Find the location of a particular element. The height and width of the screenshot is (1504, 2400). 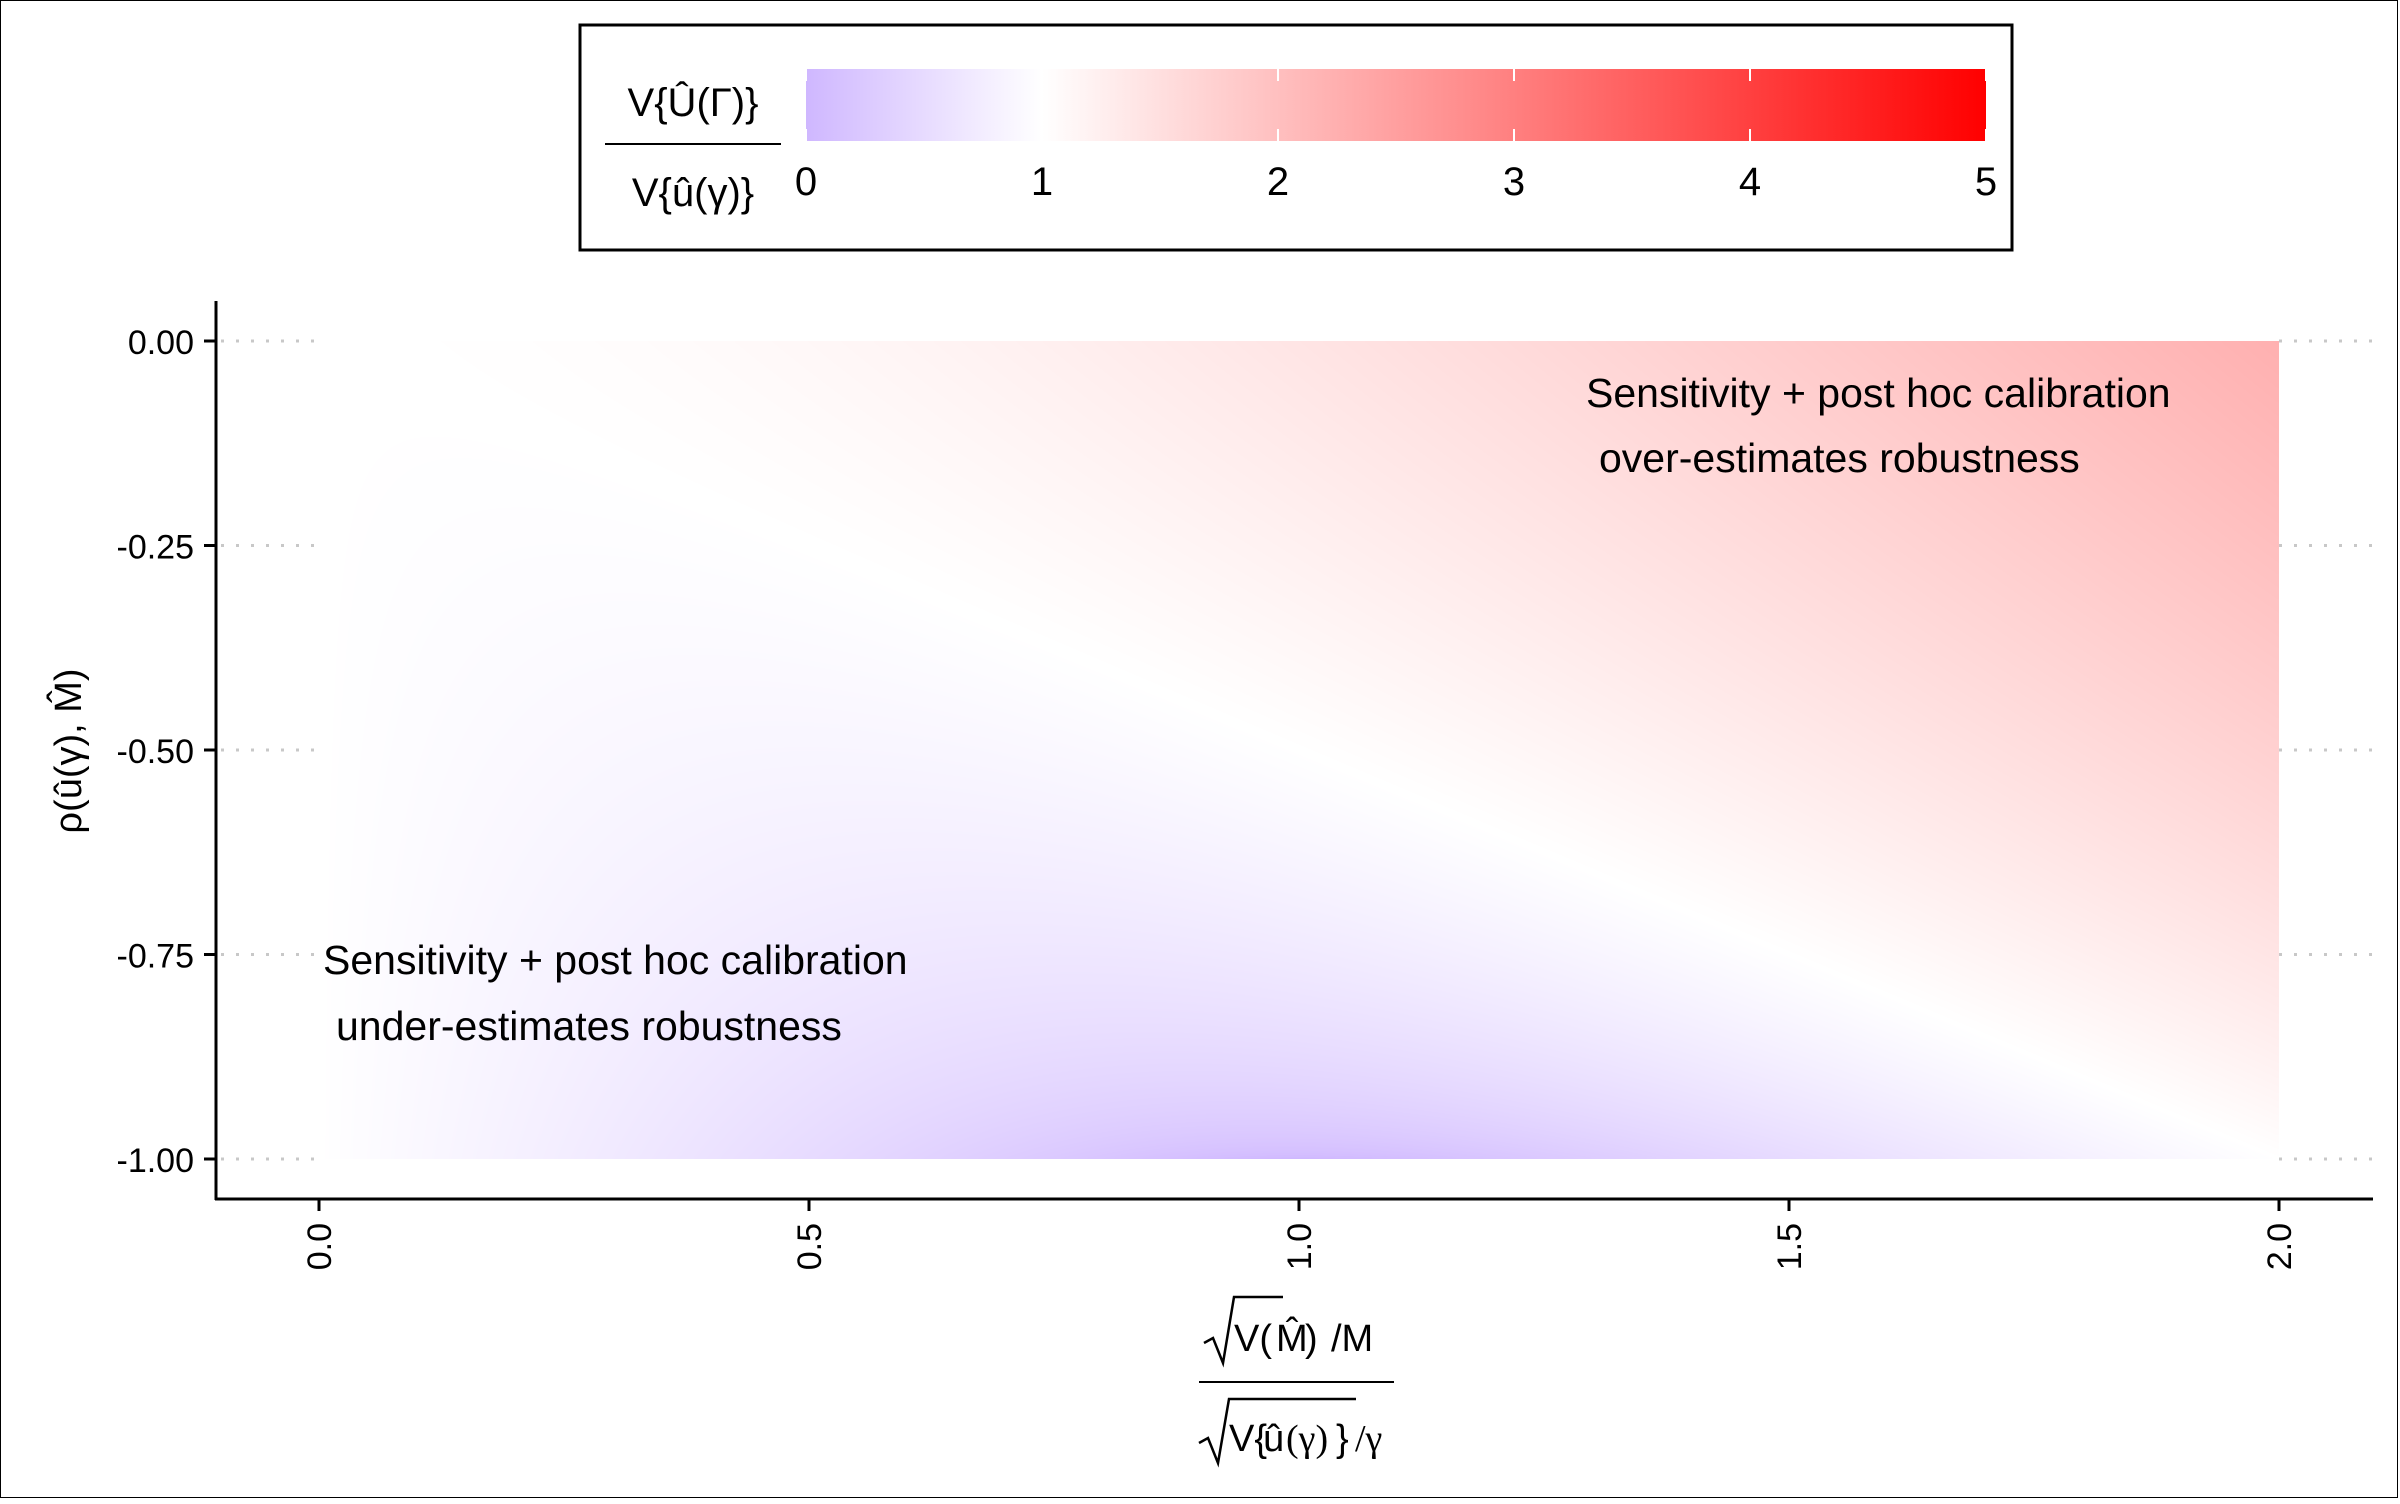

y-tick-label-1: -0.25 is located at coordinates (156, 548).